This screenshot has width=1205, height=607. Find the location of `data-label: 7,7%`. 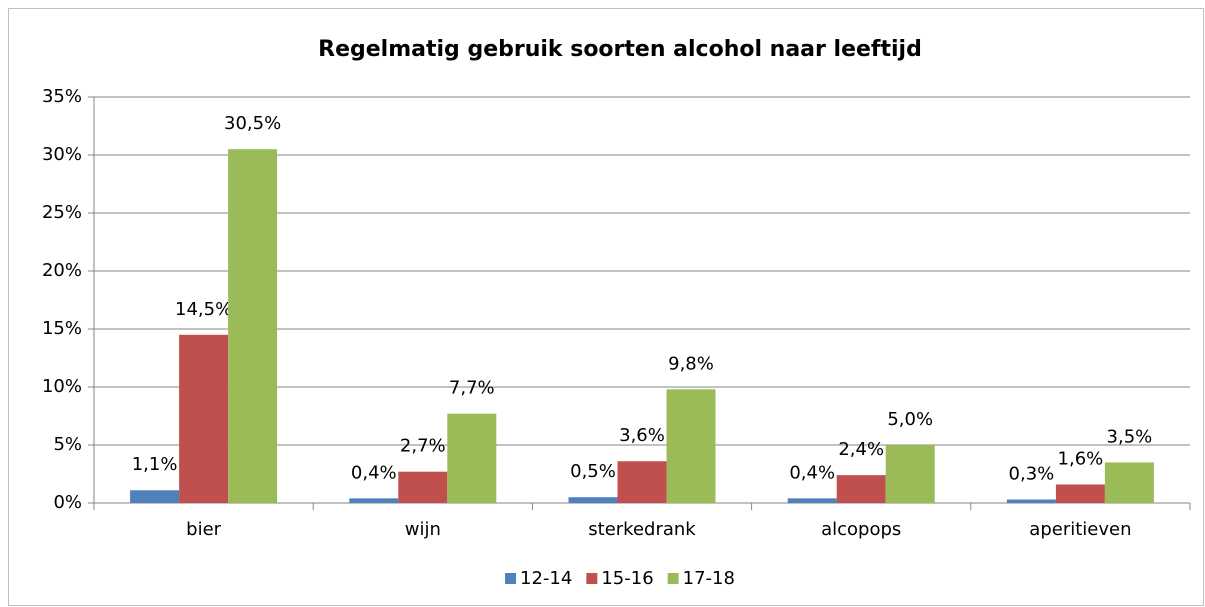

data-label: 7,7% is located at coordinates (472, 388).